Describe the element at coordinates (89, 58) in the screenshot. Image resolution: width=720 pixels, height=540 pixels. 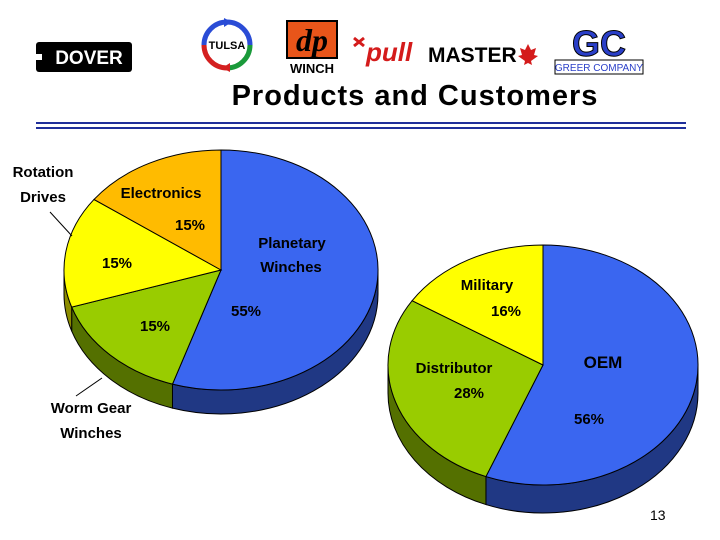
I see `dover-logo-text: DOVER` at that location.